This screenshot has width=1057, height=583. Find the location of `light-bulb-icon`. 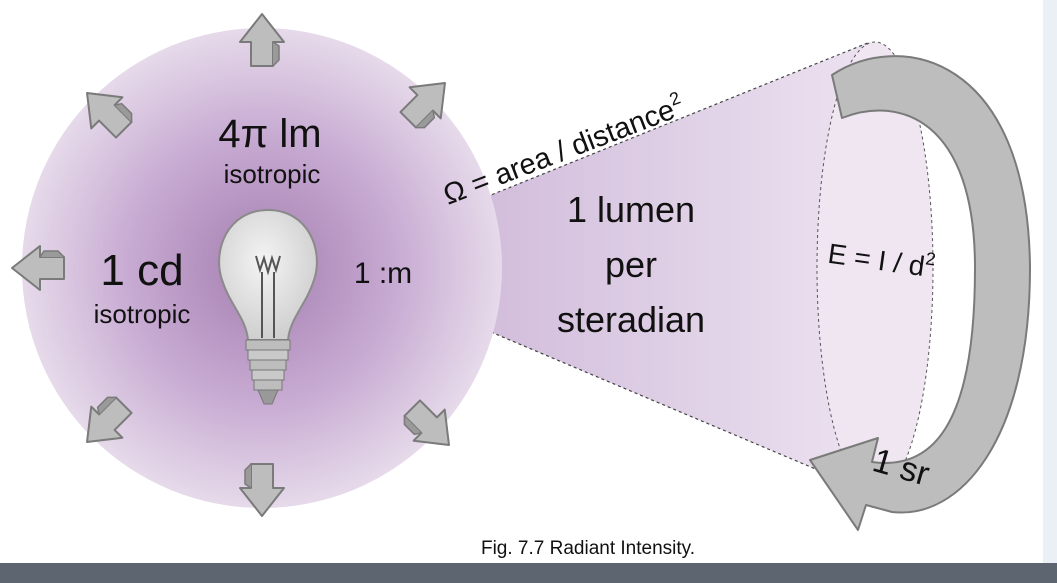

light-bulb-icon is located at coordinates (268, 306).